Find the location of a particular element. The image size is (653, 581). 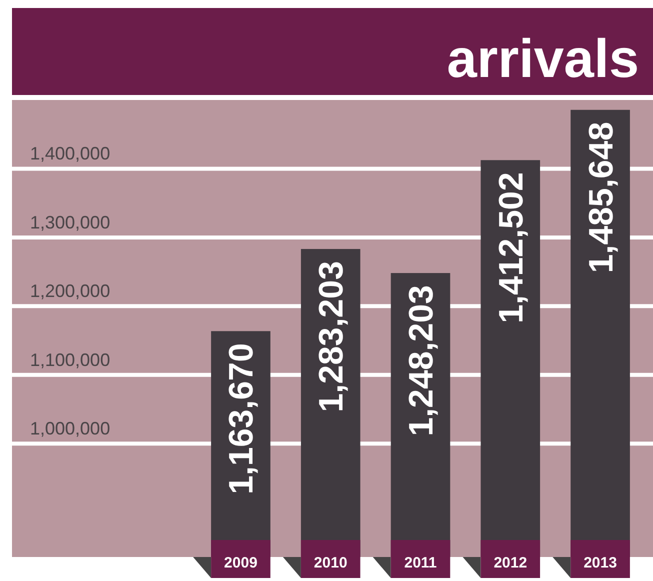

y-tick-label: 1,100,000 is located at coordinates (70, 360).